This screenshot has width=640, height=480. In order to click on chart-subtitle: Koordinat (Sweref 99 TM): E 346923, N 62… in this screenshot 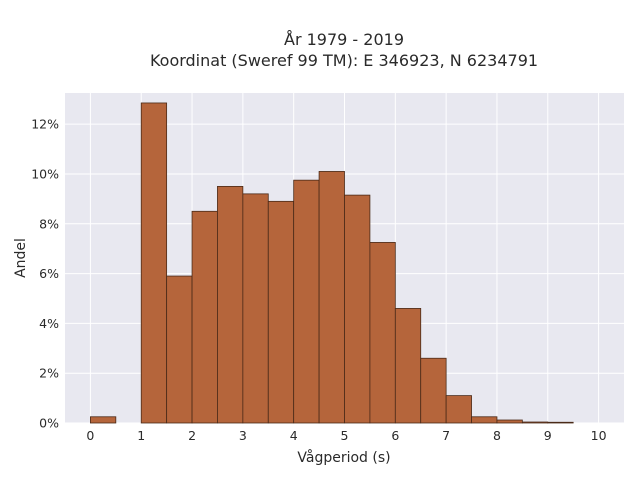, I will do `click(344, 60)`.